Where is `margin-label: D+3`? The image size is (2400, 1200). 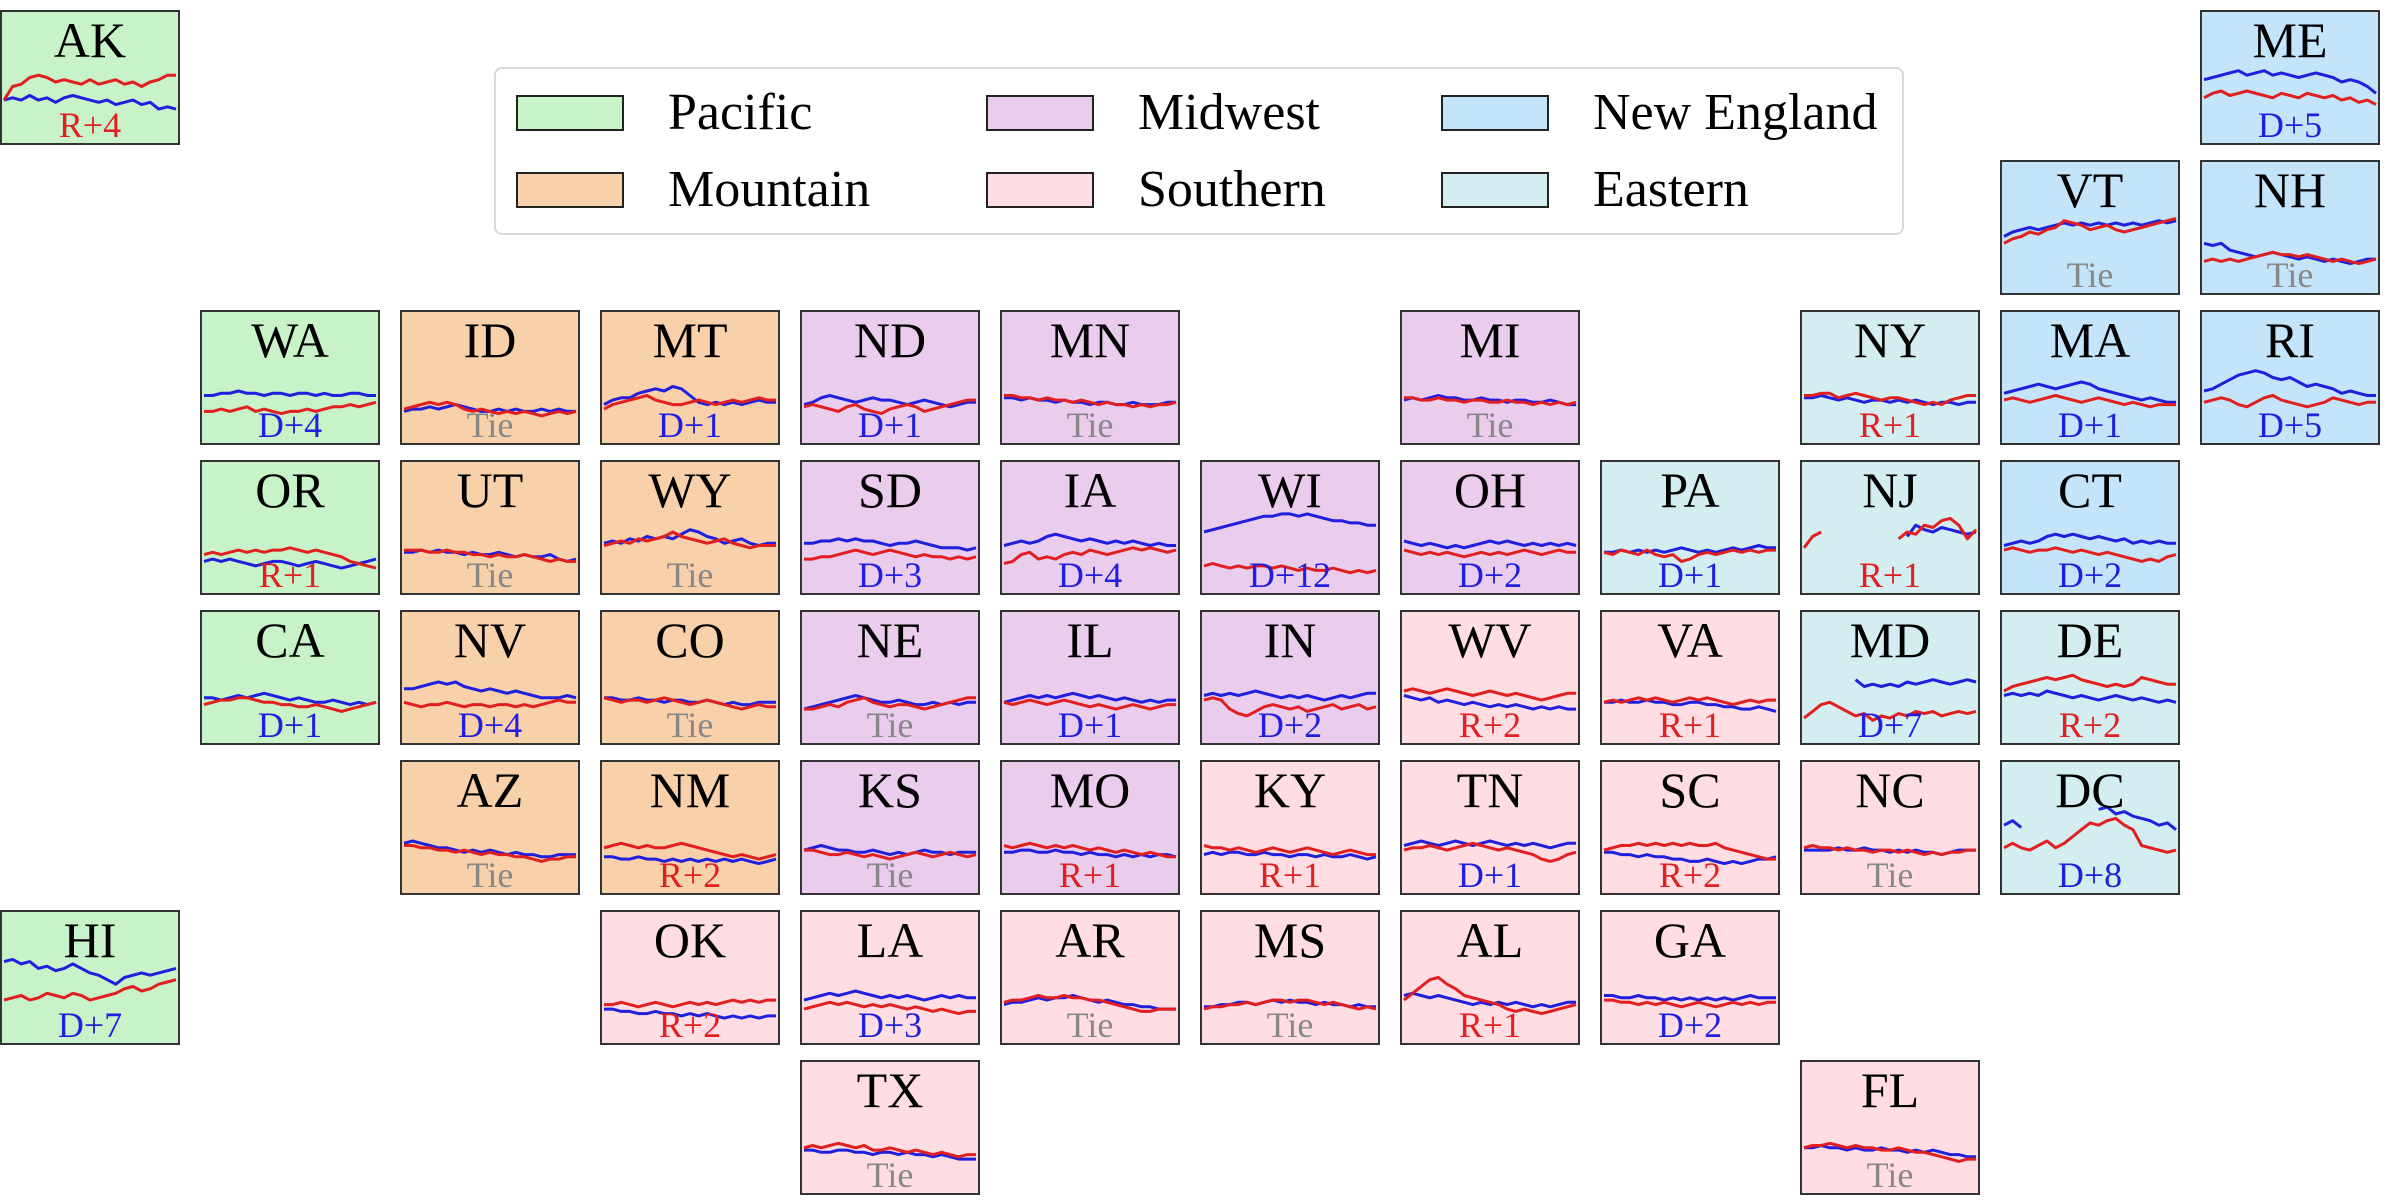 margin-label: D+3 is located at coordinates (890, 575).